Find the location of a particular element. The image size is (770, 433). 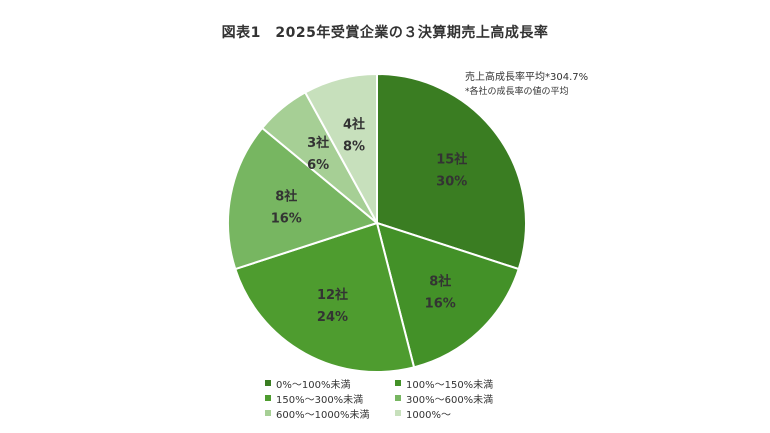

average-note-footnote: *各社の成長率の値の平均 is located at coordinates (517, 92).